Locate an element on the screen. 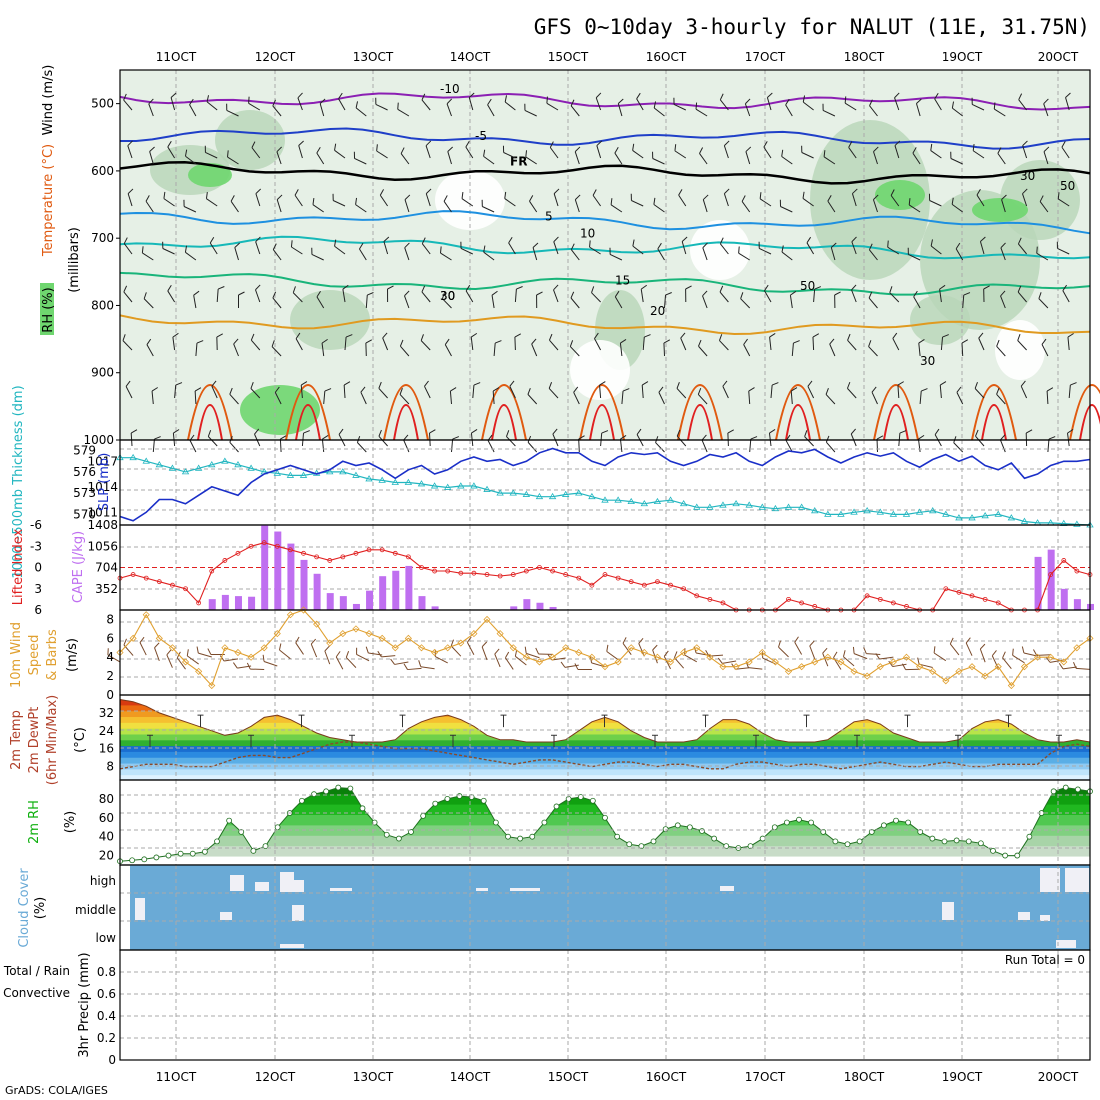 This screenshot has height=1100, width=1100. ylabel-wind10m: 10m Wind is located at coordinates (16, 655).